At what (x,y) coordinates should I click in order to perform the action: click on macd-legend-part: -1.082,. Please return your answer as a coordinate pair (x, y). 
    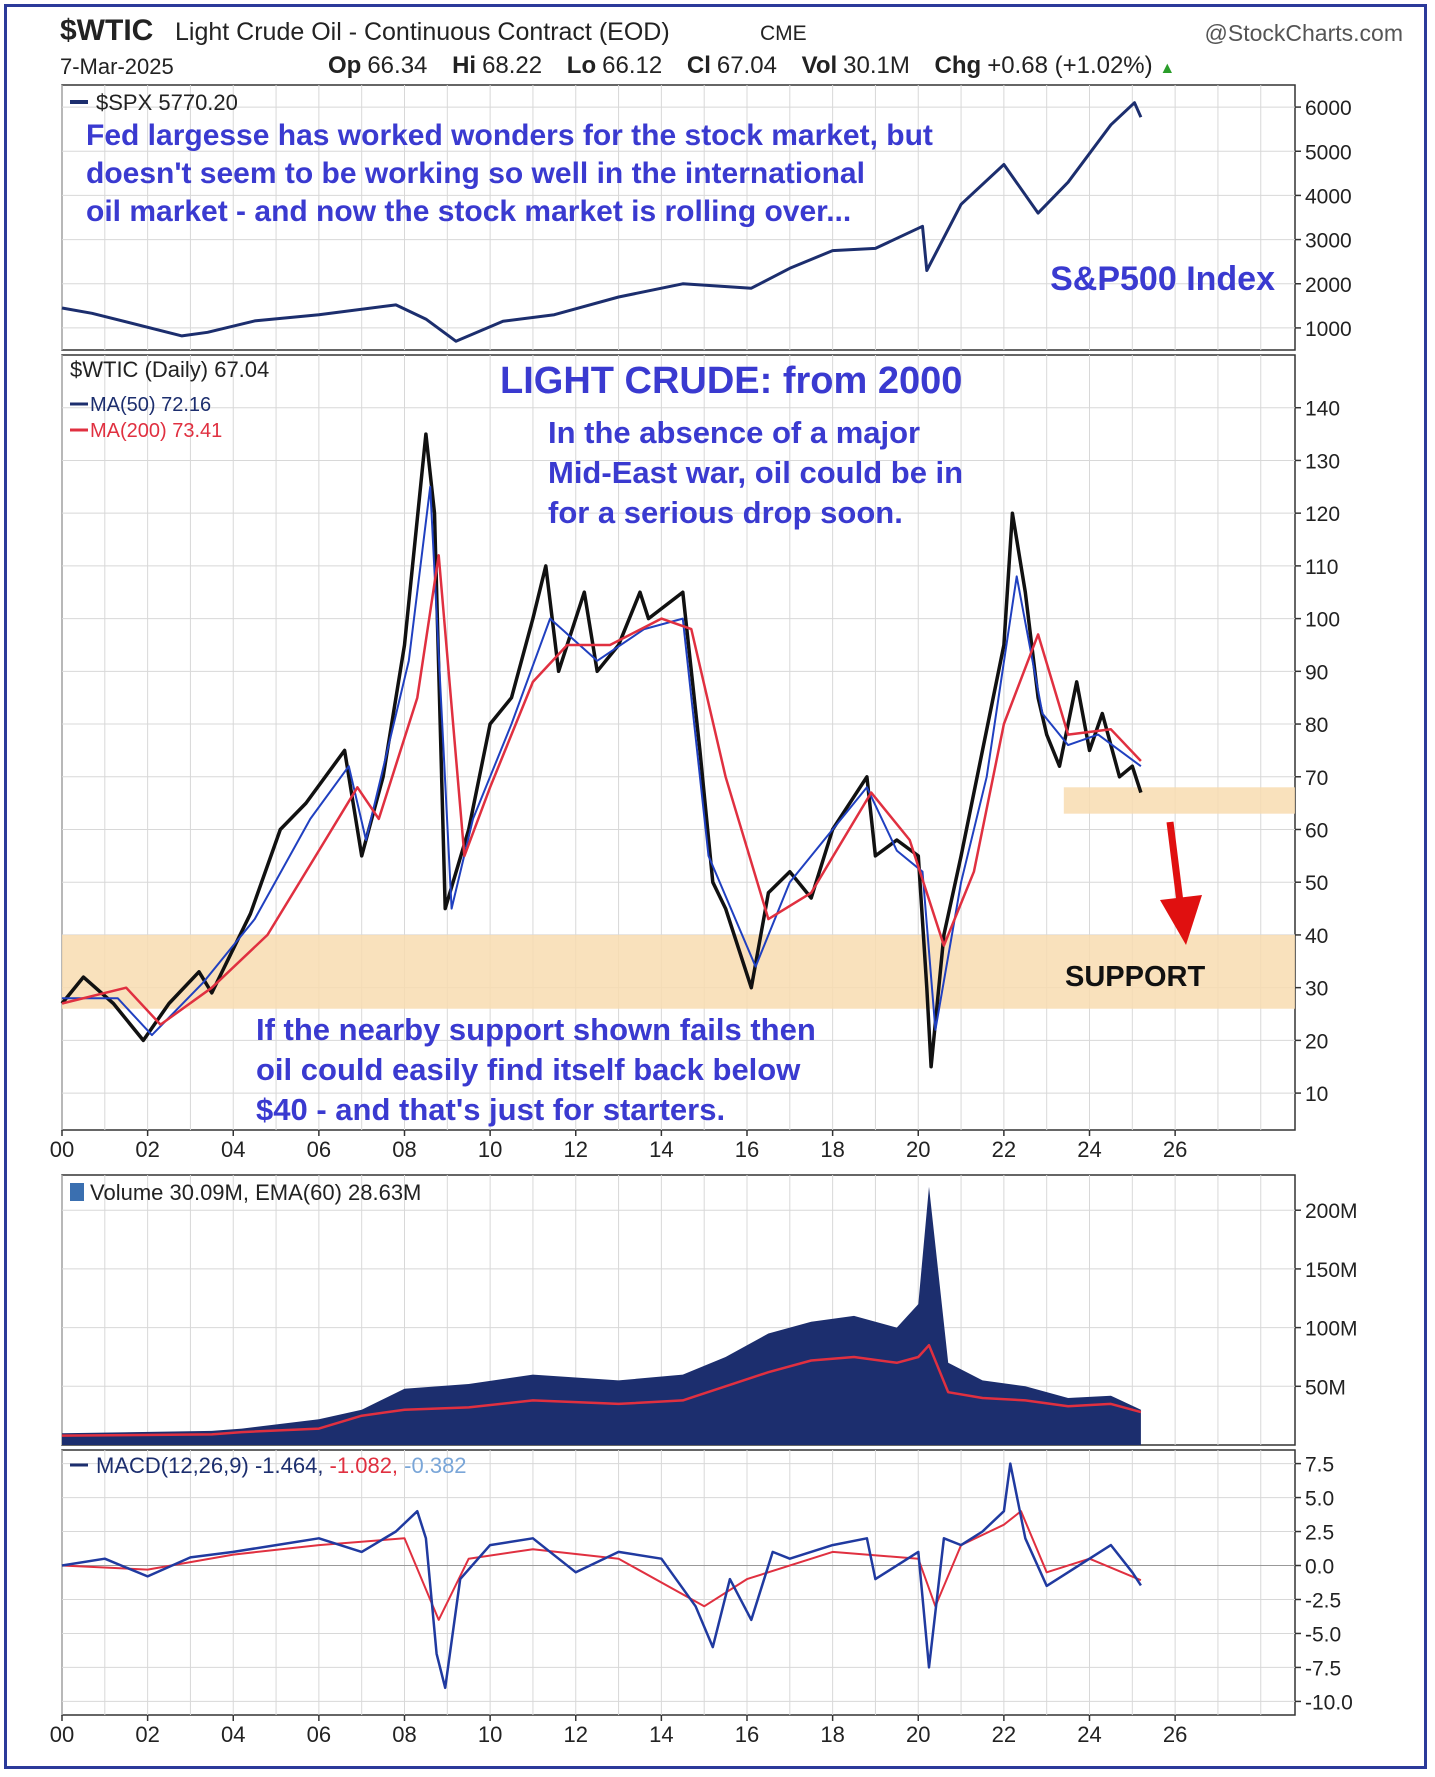
    Looking at the image, I should click on (367, 1465).